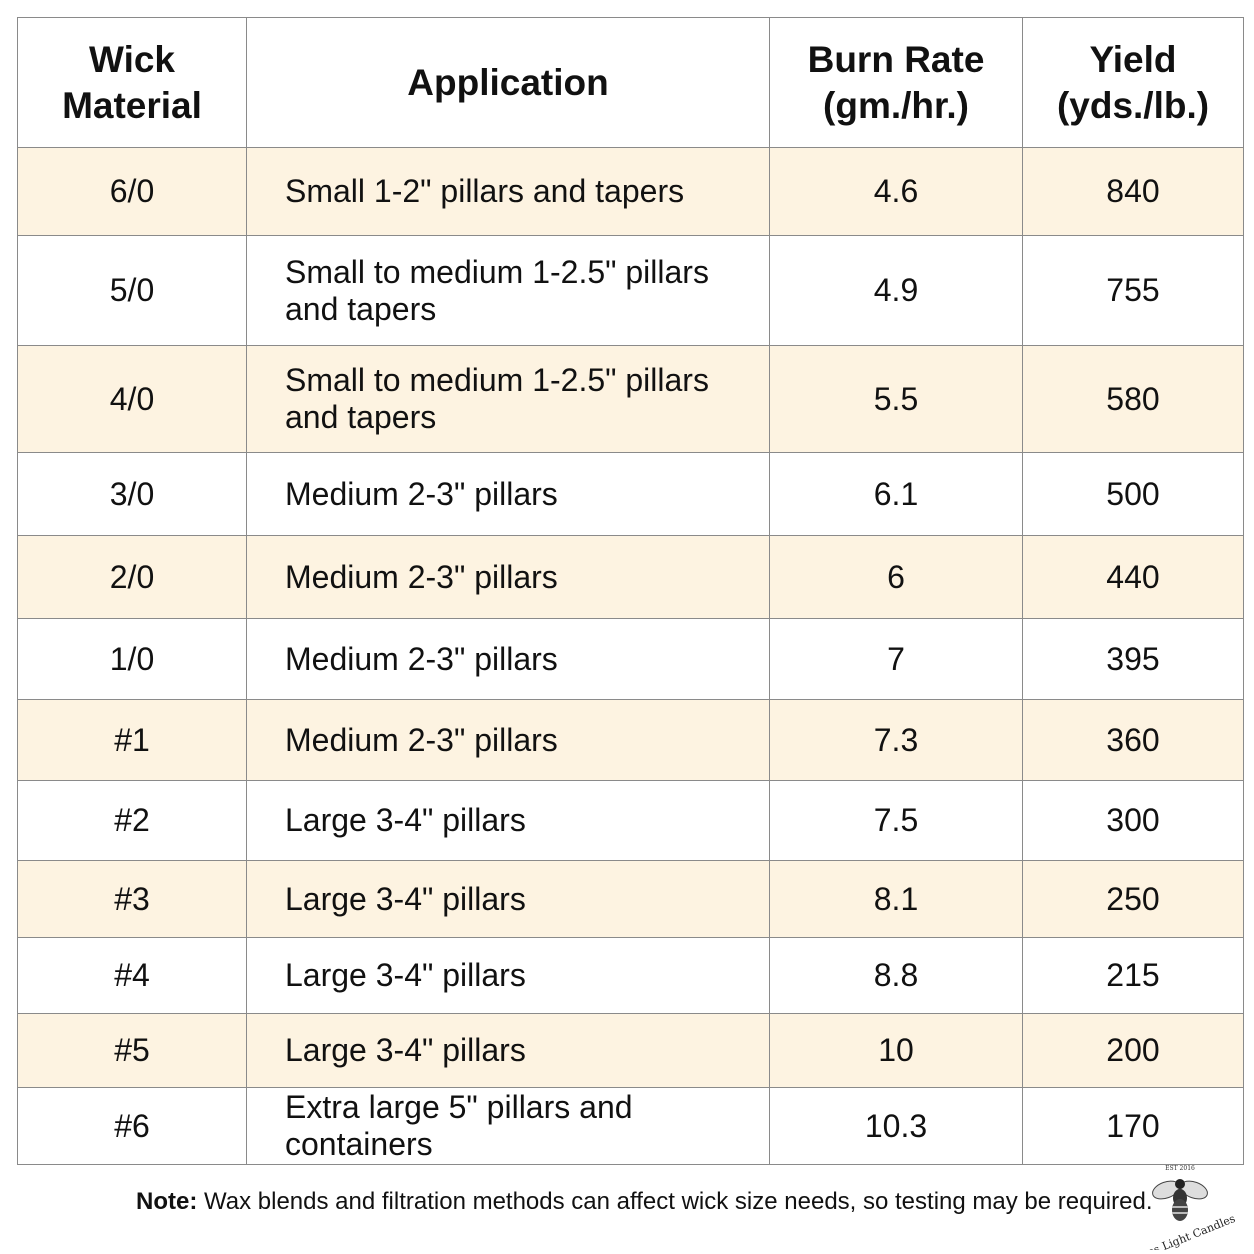 Image resolution: width=1254 pixels, height=1254 pixels. I want to click on table-row: 1/0 Medium 2-3" pillars 7 395, so click(630, 659).